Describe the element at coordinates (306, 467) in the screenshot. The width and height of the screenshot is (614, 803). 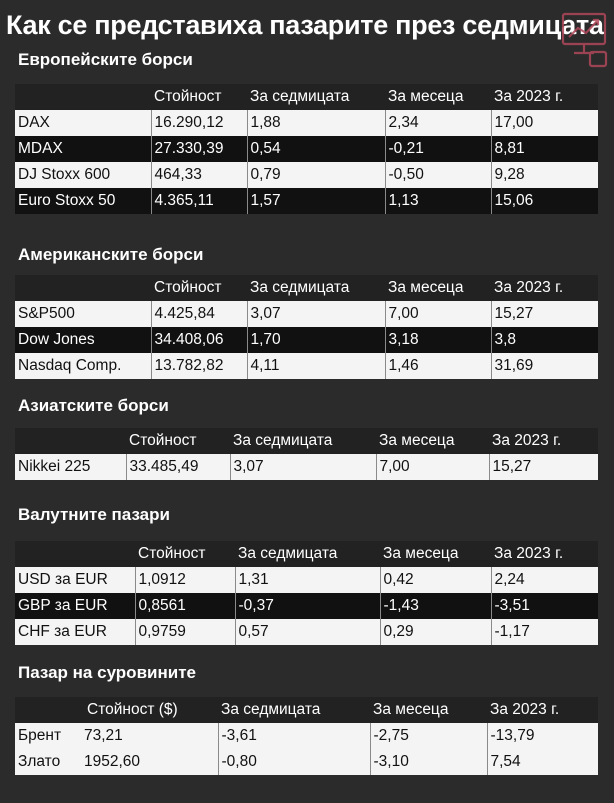
I see `table-row: Nikkei 225 33.485,49 3,07 7,00 15,27` at that location.